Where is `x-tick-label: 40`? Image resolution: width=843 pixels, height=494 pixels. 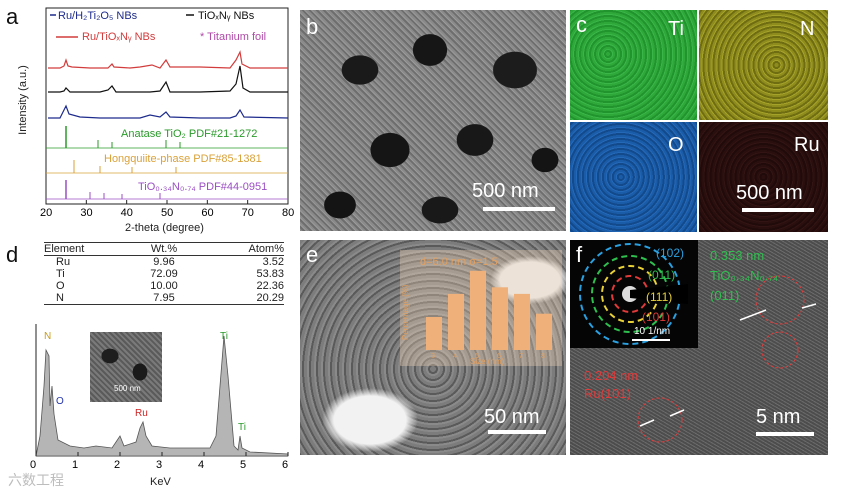 x-tick-label: 40 is located at coordinates (127, 213).